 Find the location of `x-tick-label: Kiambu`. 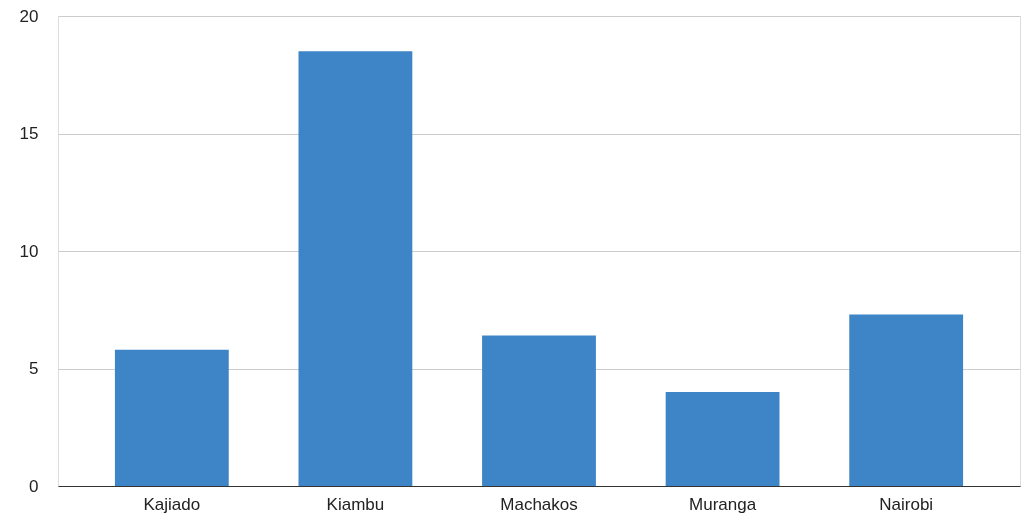

x-tick-label: Kiambu is located at coordinates (355, 504).